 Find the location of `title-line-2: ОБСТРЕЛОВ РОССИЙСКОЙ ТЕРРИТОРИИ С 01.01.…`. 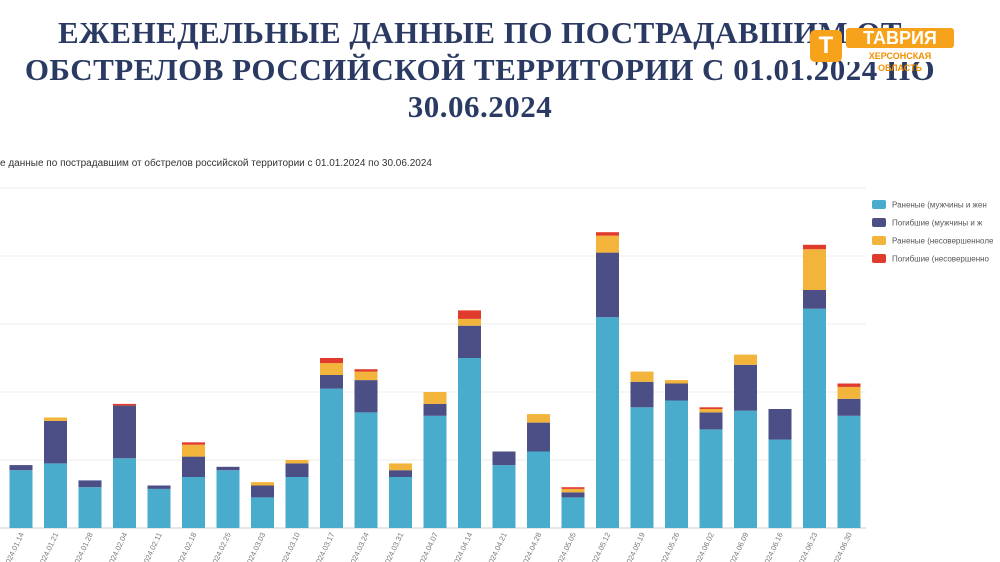

title-line-2: ОБСТРЕЛОВ РОССИЙСКОЙ ТЕРРИТОРИИ С 01.01.… is located at coordinates (480, 69).